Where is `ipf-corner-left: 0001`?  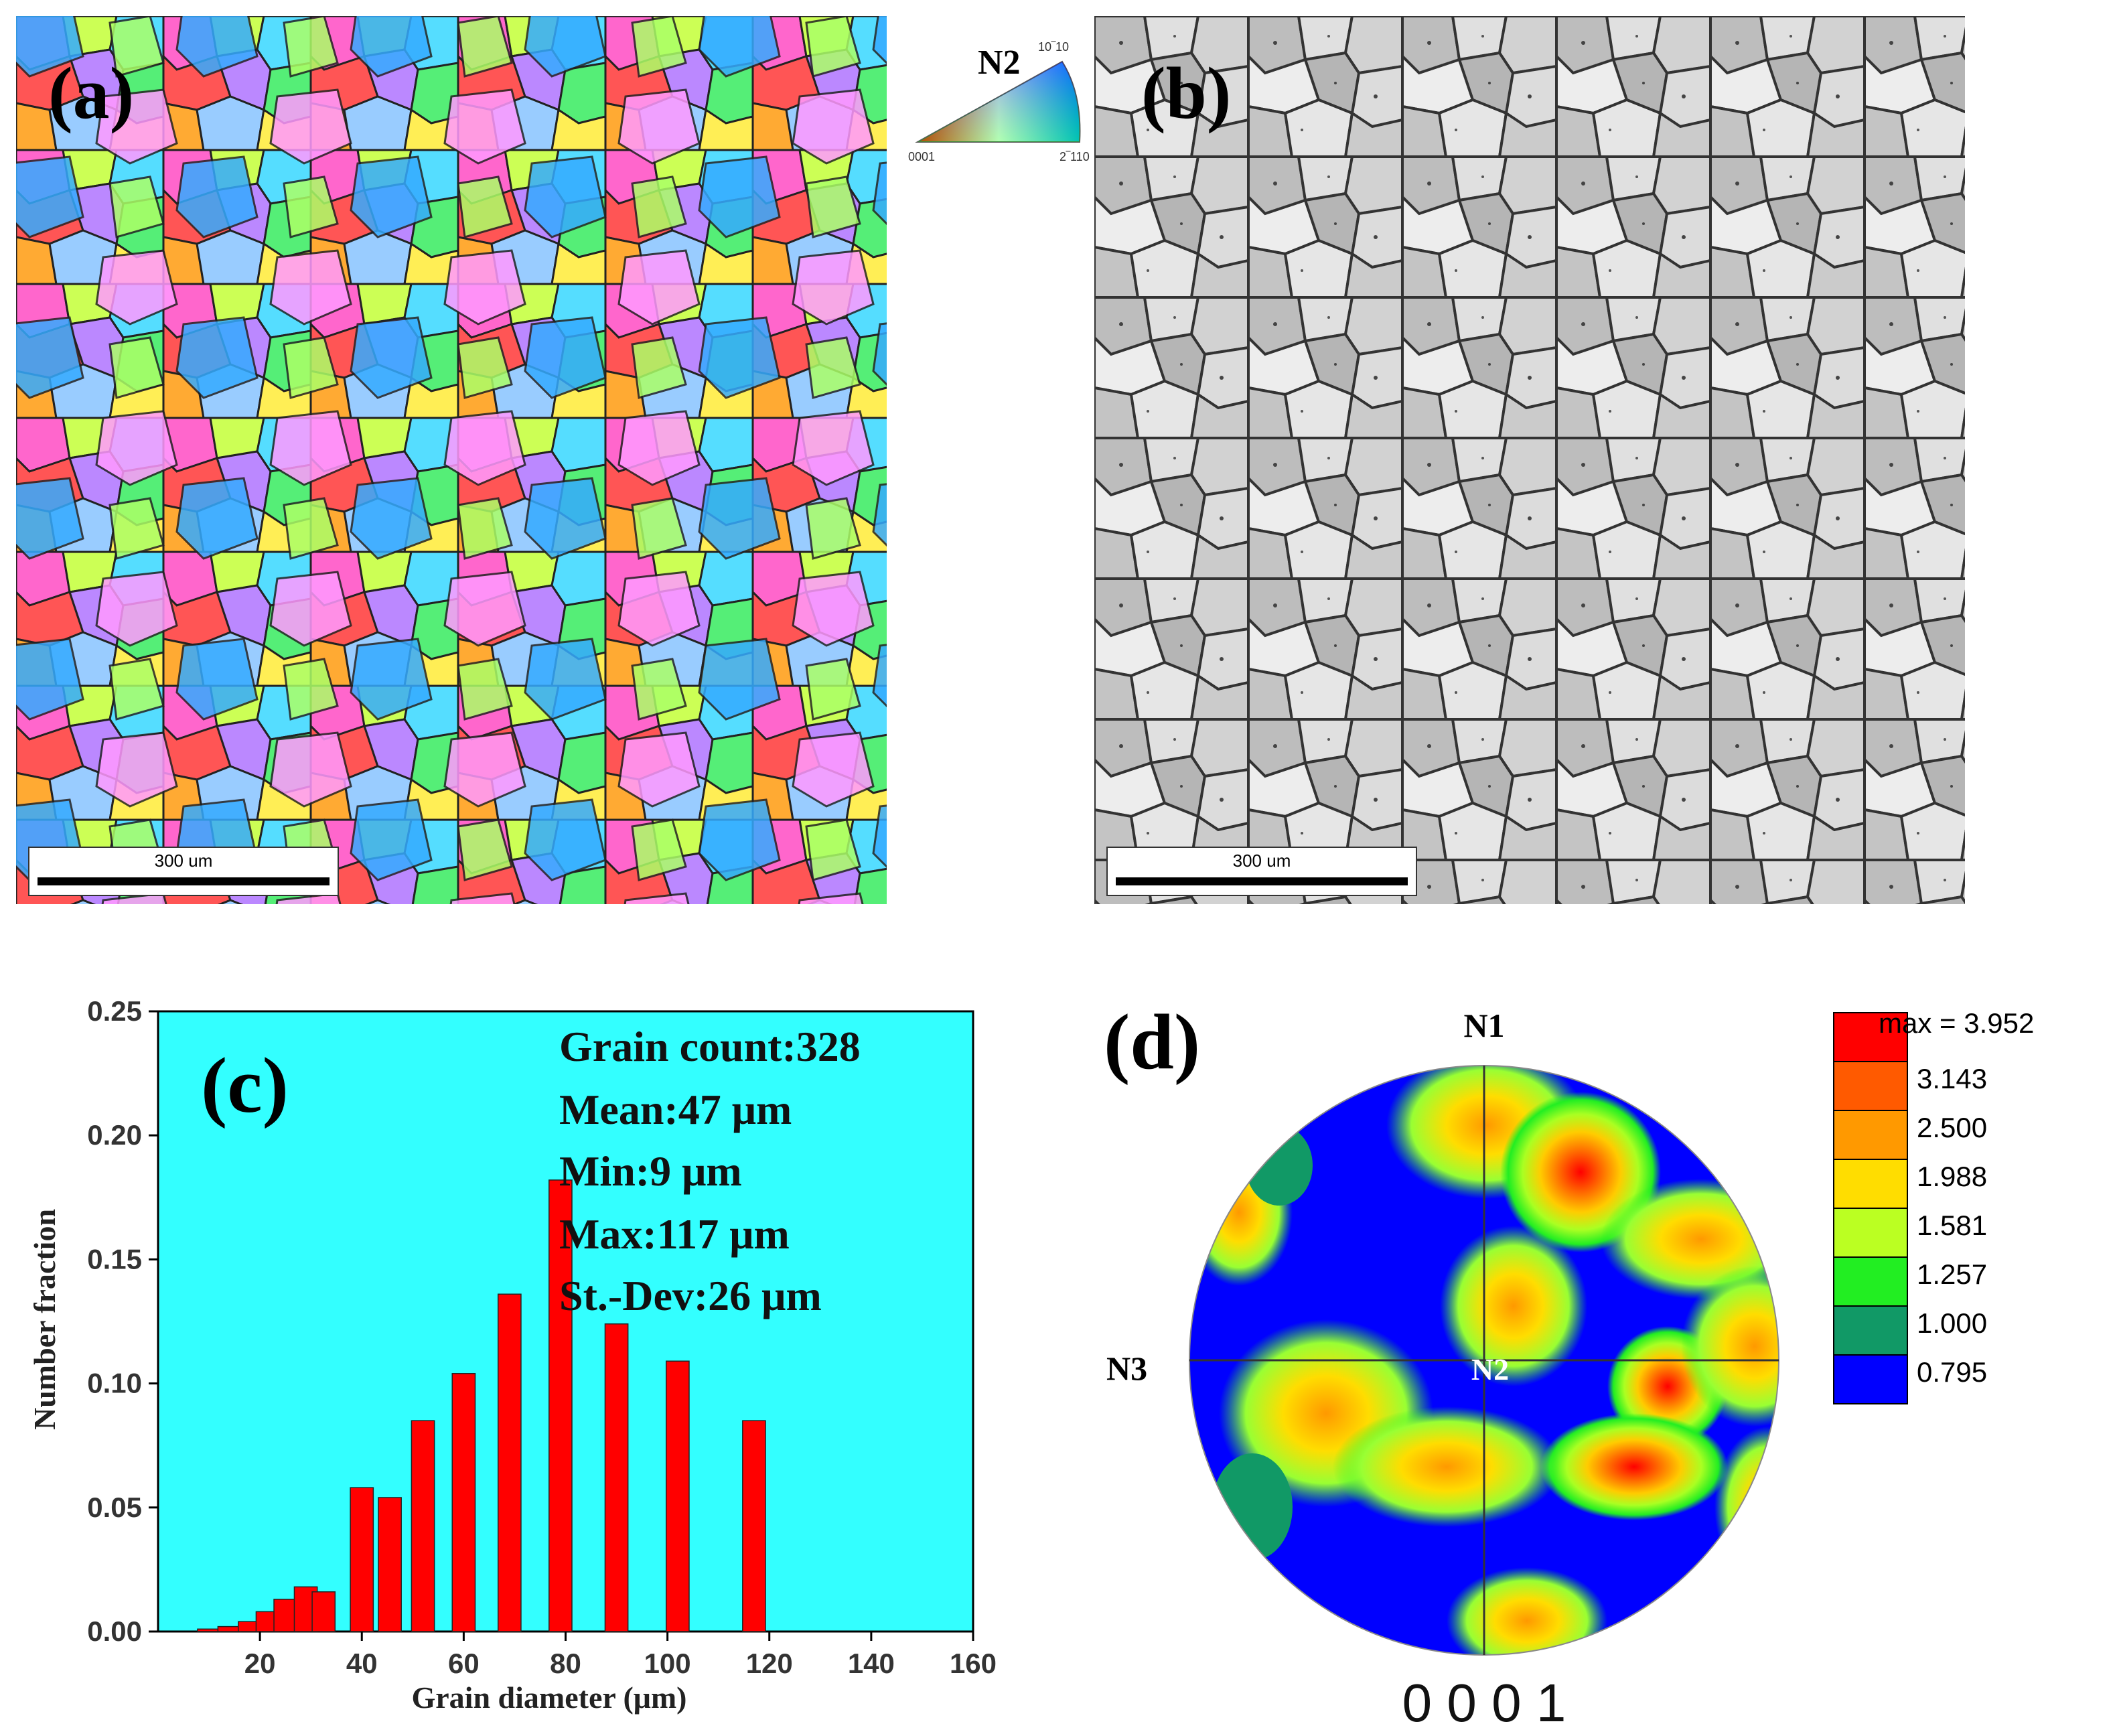
ipf-corner-left: 0001 is located at coordinates (922, 156).